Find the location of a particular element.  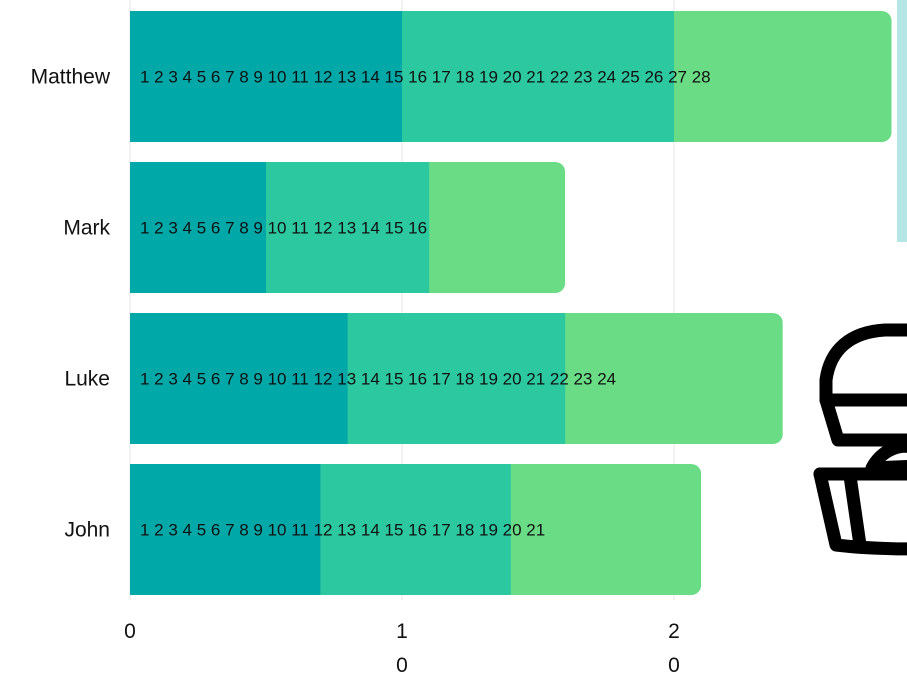

category-label: Luke is located at coordinates (87, 379).